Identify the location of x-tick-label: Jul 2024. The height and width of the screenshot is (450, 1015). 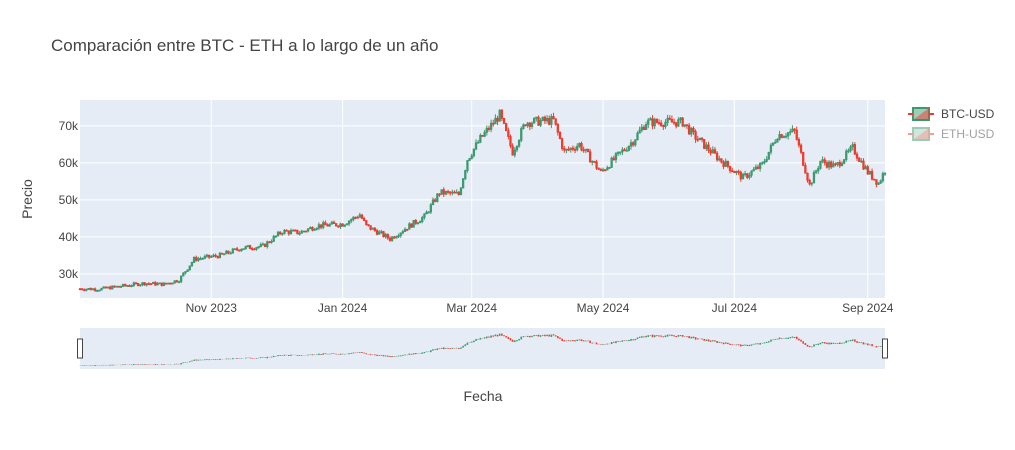
(735, 308).